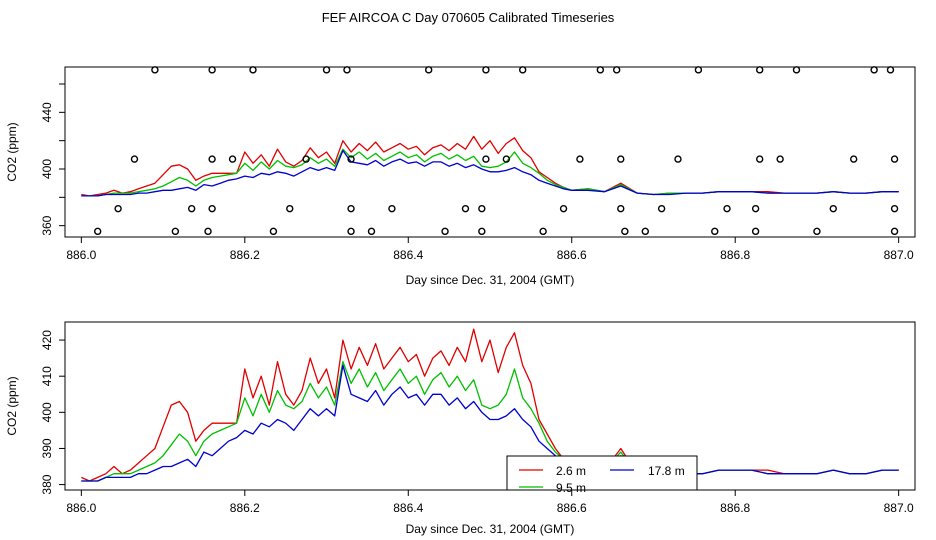  I want to click on bottom-x-tick-label: 886.2, so click(245, 508).